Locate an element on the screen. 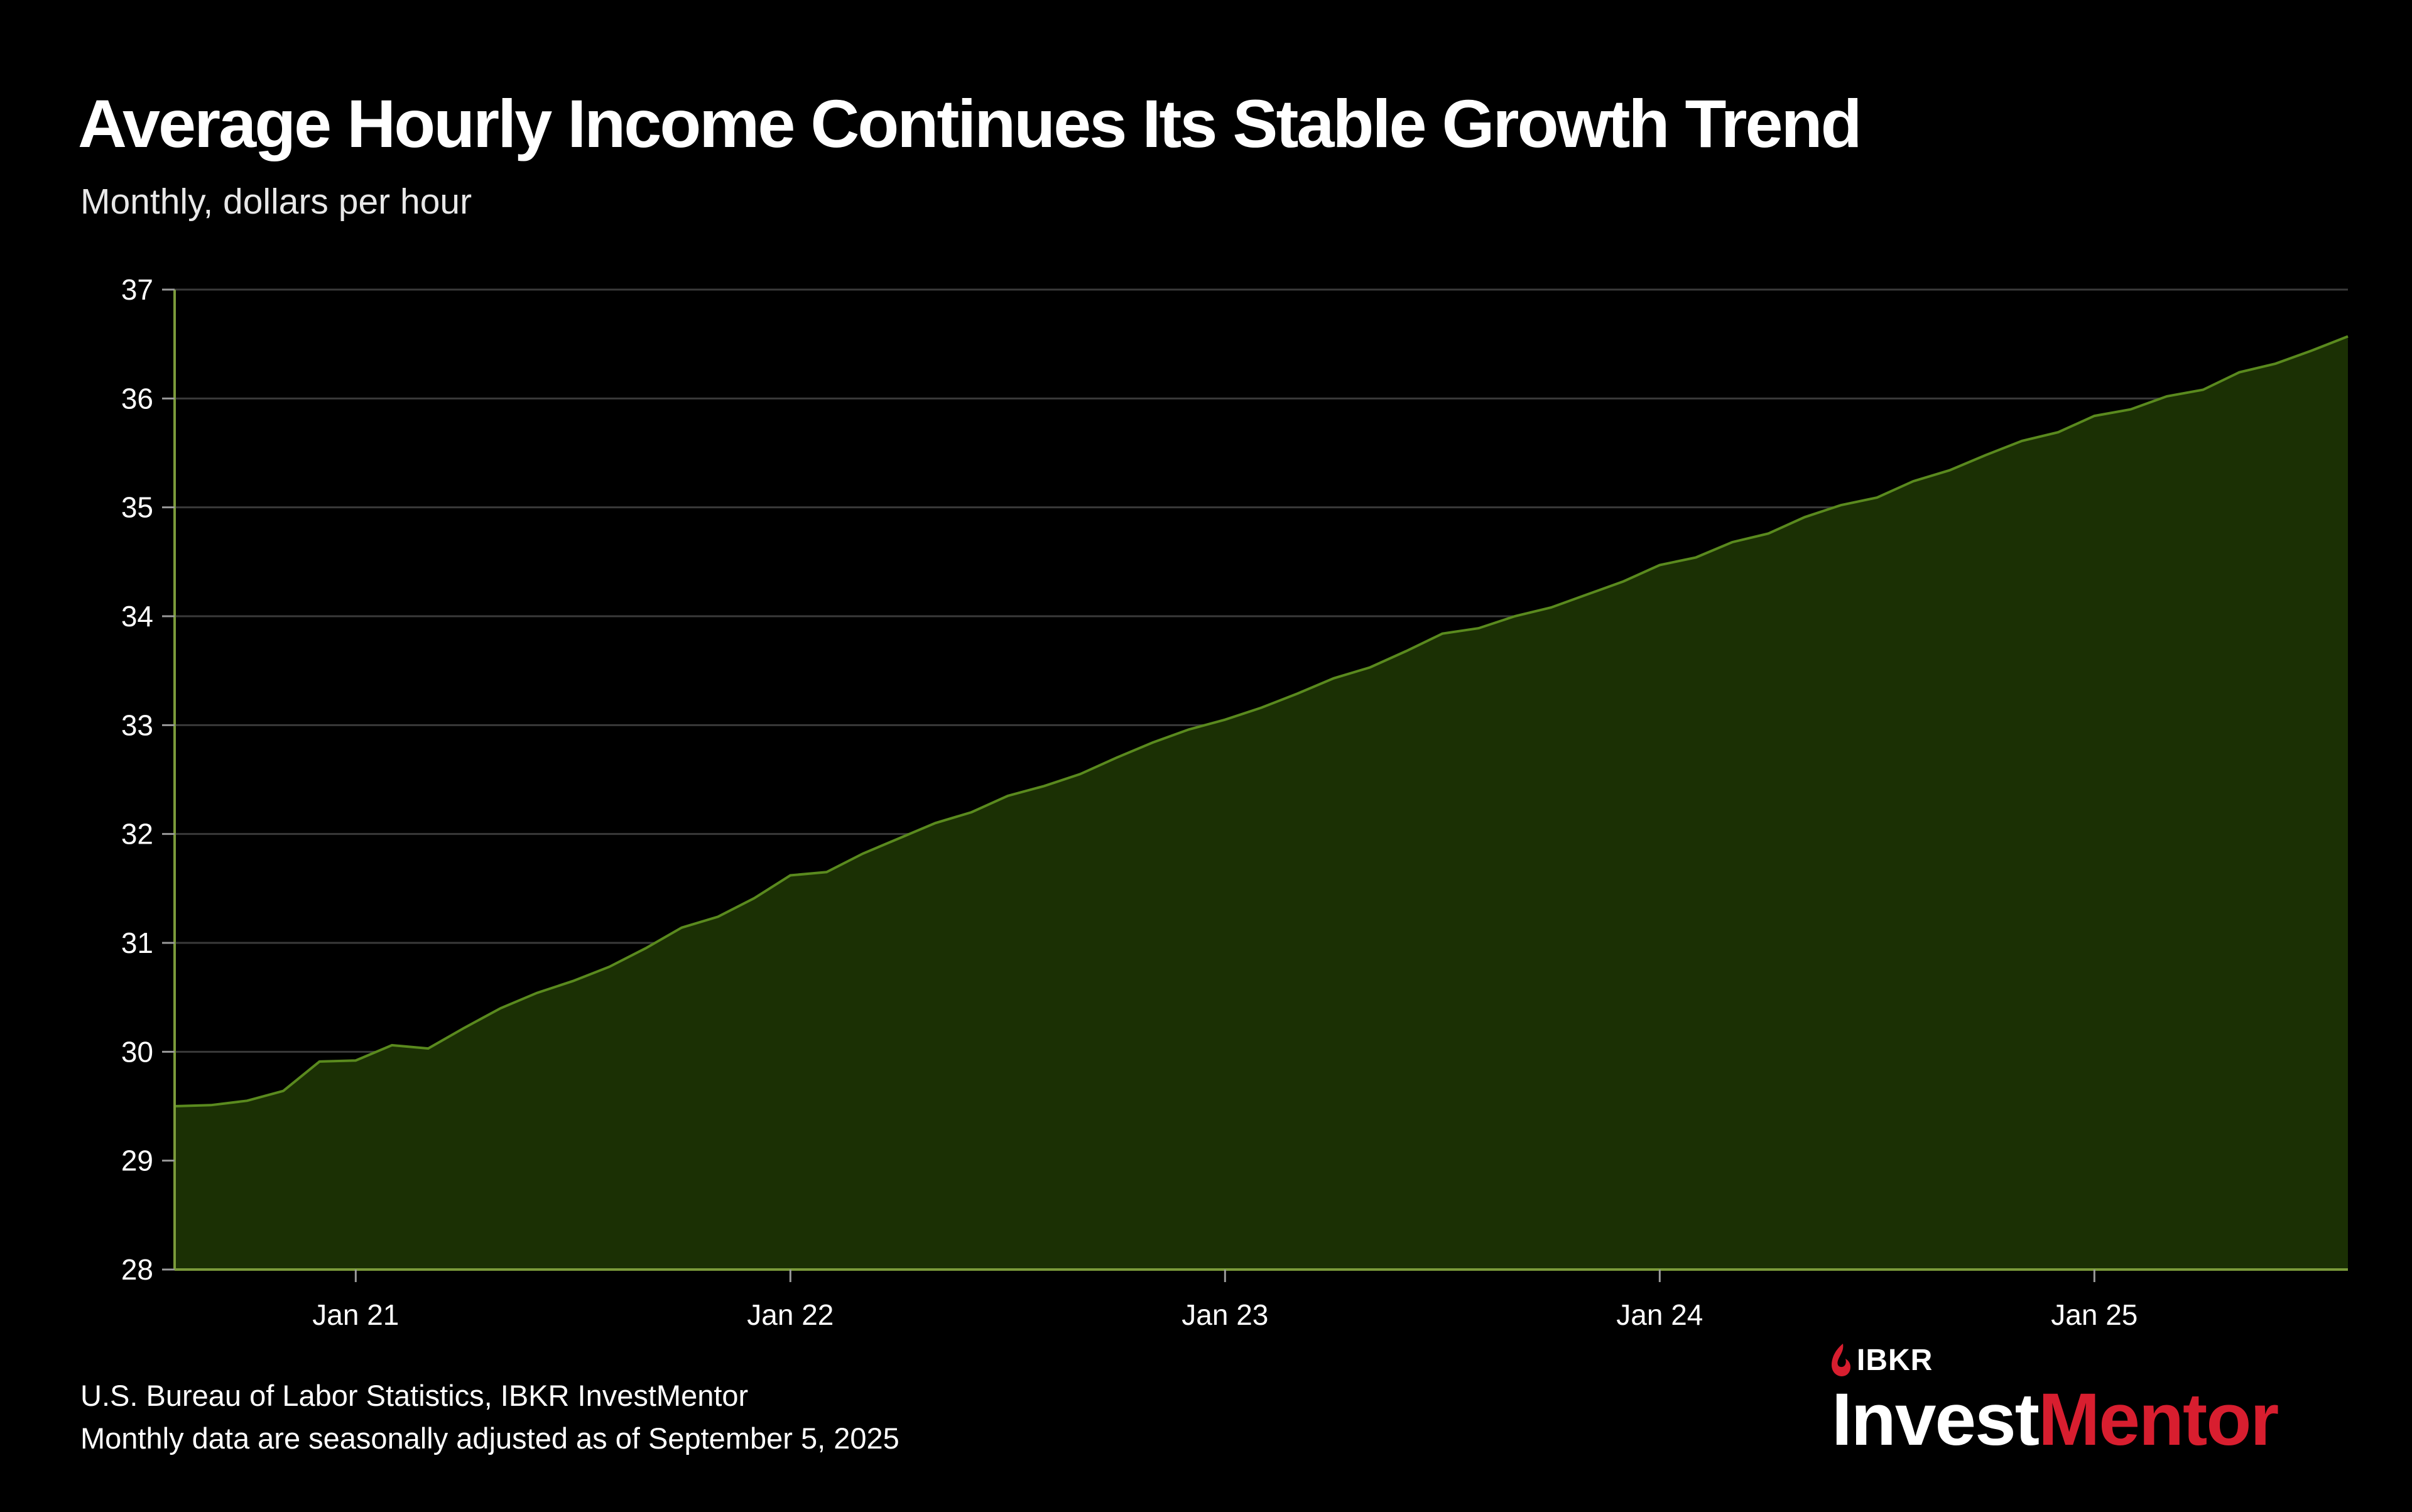 The image size is (2412, 1512). y-tick-label: 37 is located at coordinates (137, 289).